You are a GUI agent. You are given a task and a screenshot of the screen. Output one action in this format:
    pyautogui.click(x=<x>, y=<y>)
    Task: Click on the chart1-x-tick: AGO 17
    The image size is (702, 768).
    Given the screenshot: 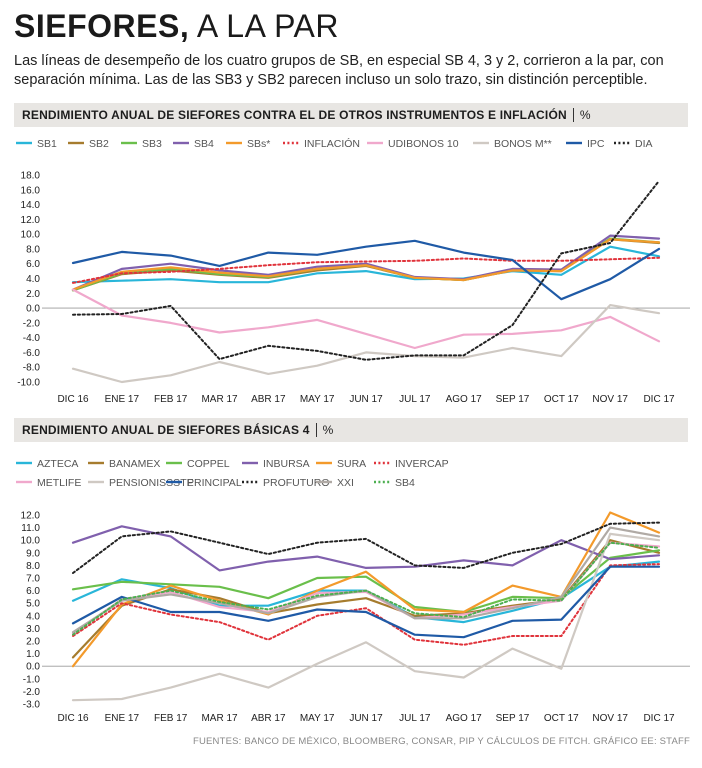 What is the action you would take?
    pyautogui.click(x=464, y=399)
    